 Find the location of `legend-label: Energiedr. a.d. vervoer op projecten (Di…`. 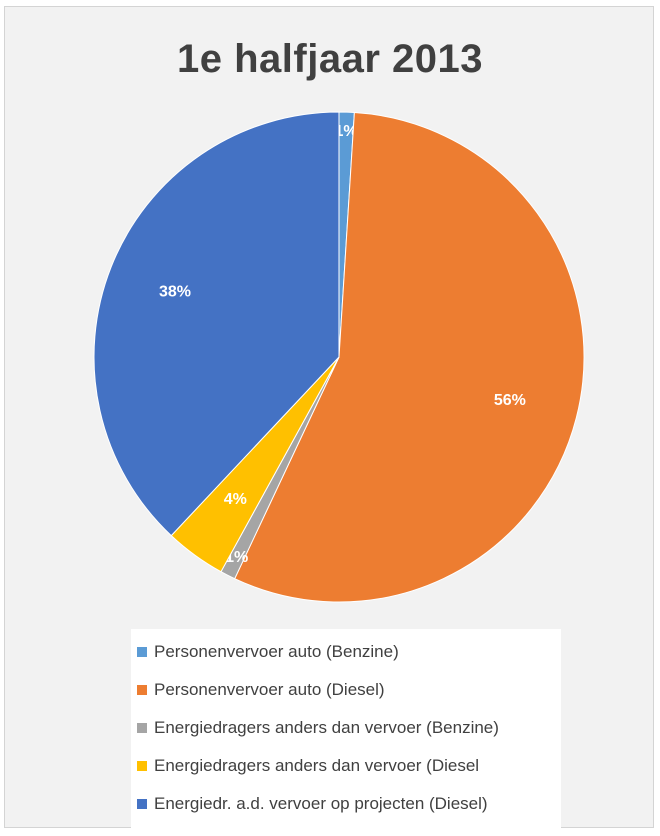

legend-label: Energiedr. a.d. vervoer op projecten (Di… is located at coordinates (321, 803).